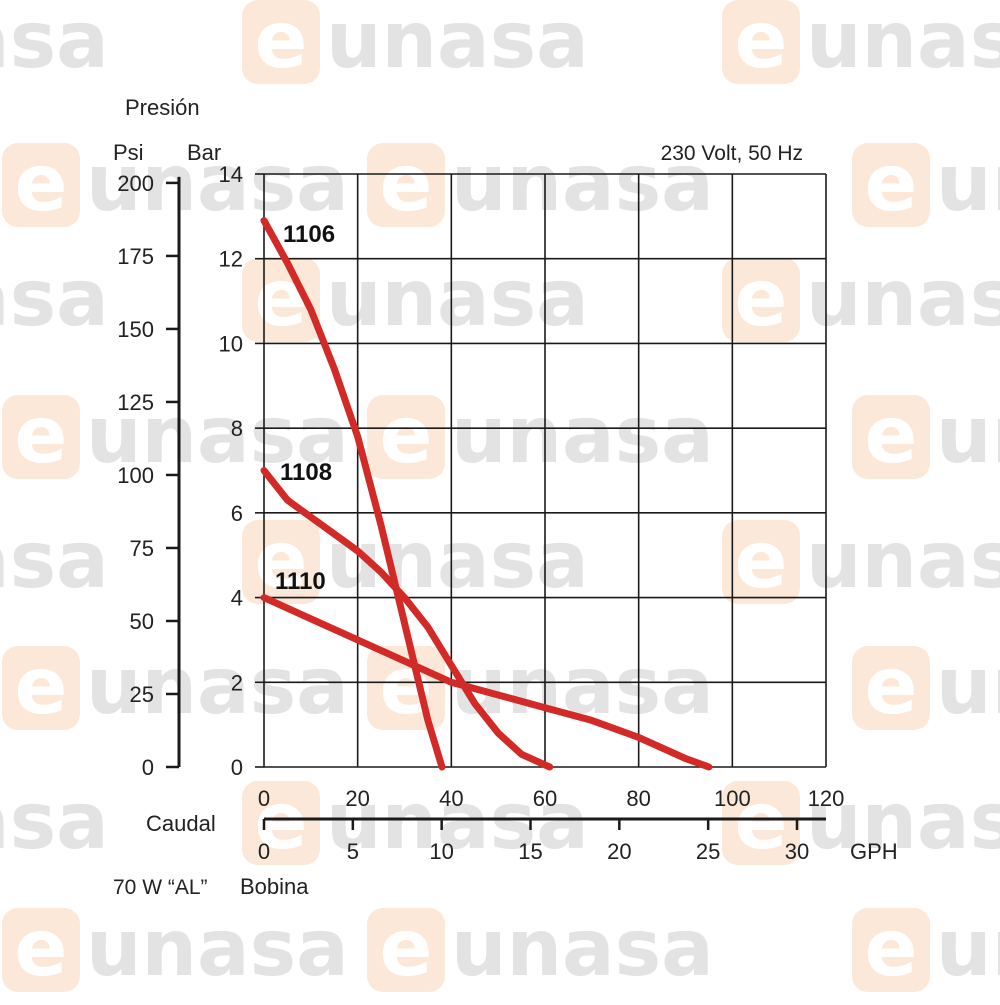 The height and width of the screenshot is (1005, 1000). Describe the element at coordinates (732, 153) in the screenshot. I see `voltage-note: 230 Volt, 50 Hz` at that location.